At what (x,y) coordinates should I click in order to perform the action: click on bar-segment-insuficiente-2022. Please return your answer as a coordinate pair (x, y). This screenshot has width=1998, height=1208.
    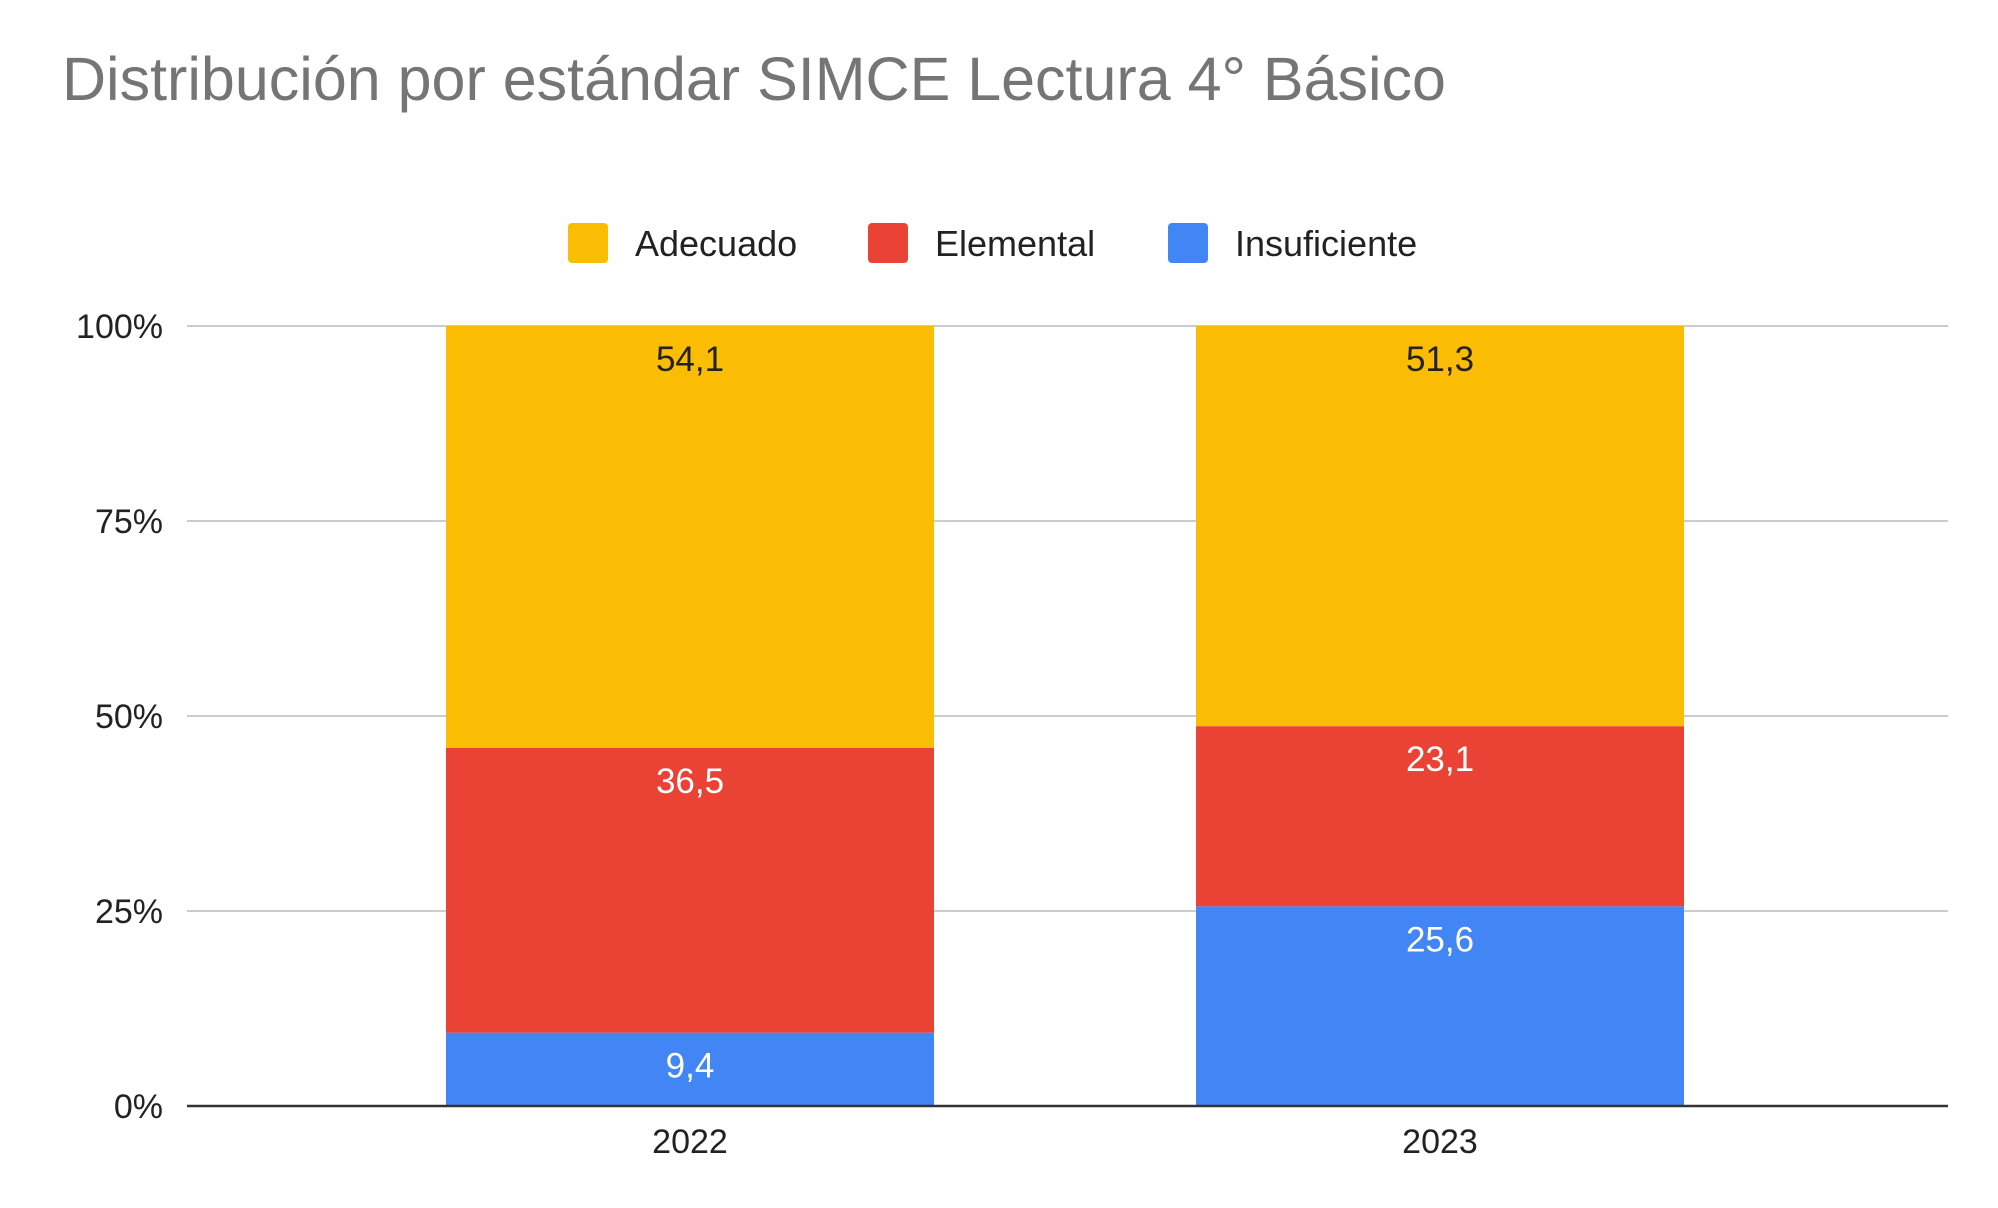
    Looking at the image, I should click on (690, 1069).